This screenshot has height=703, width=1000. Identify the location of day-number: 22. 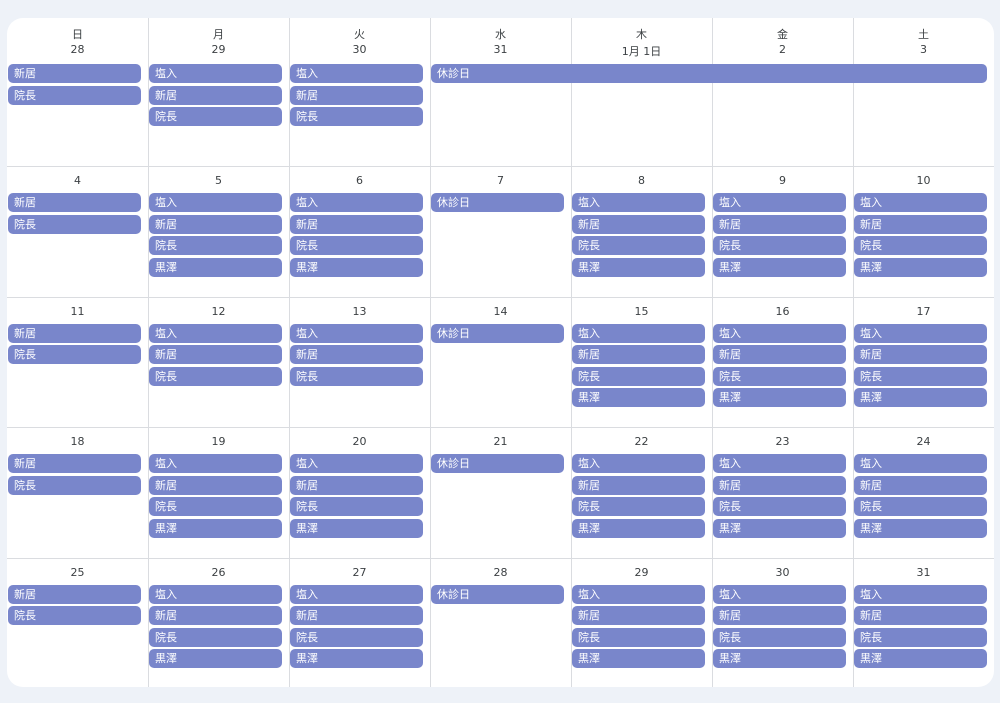
(641, 441).